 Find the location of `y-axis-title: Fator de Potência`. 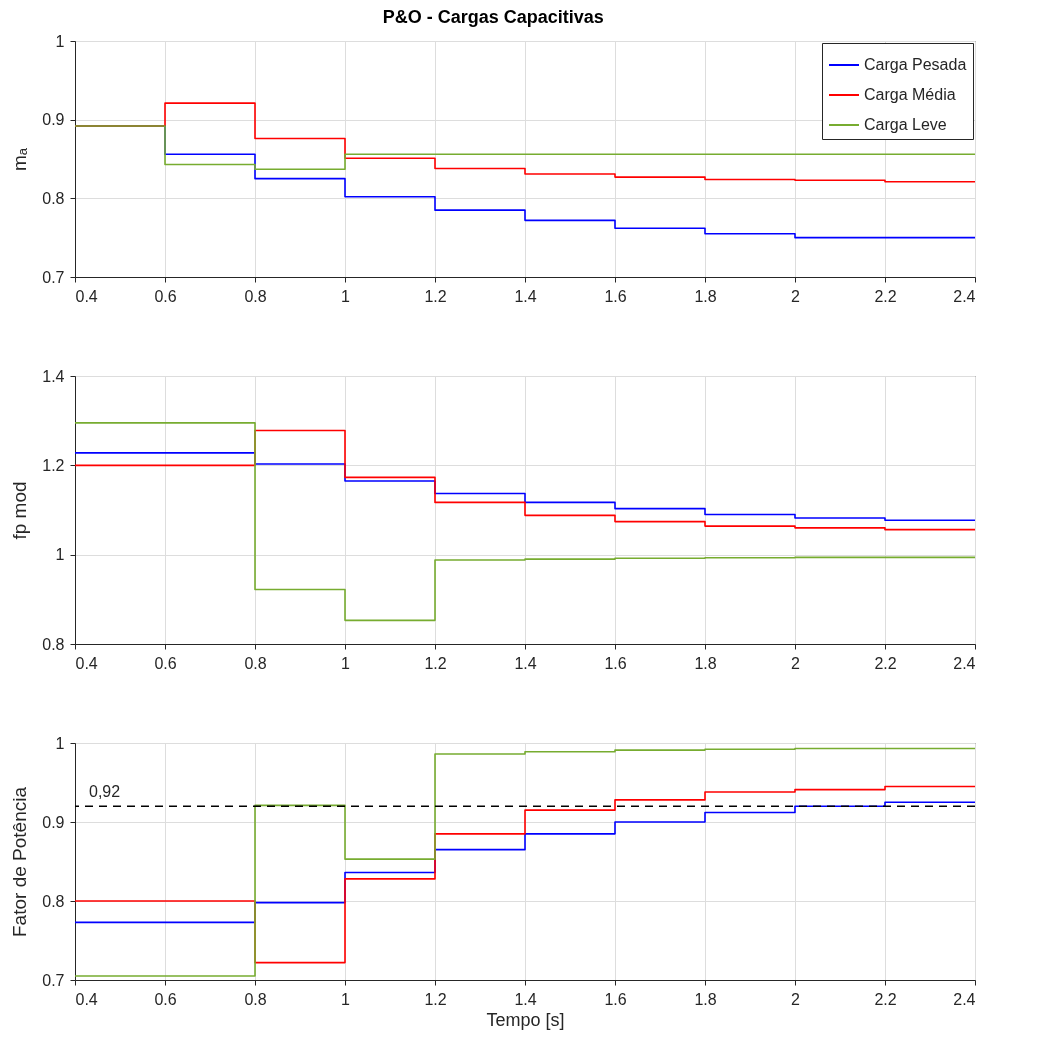

y-axis-title: Fator de Potência is located at coordinates (20, 861).